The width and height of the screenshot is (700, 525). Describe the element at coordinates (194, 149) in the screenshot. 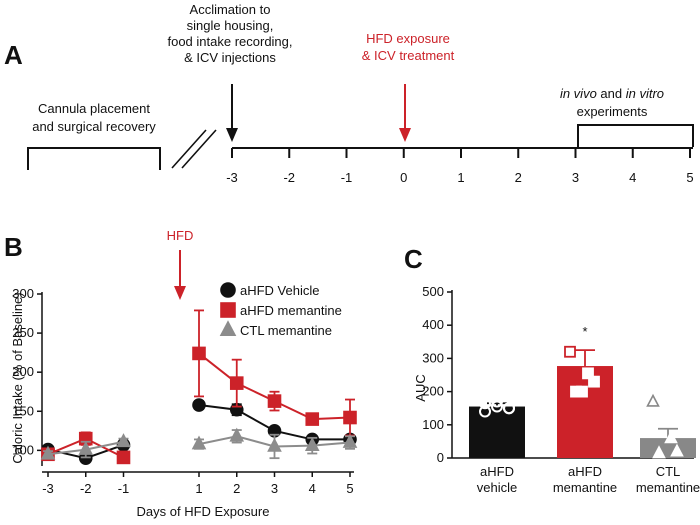

I see `axis-break-marks` at that location.